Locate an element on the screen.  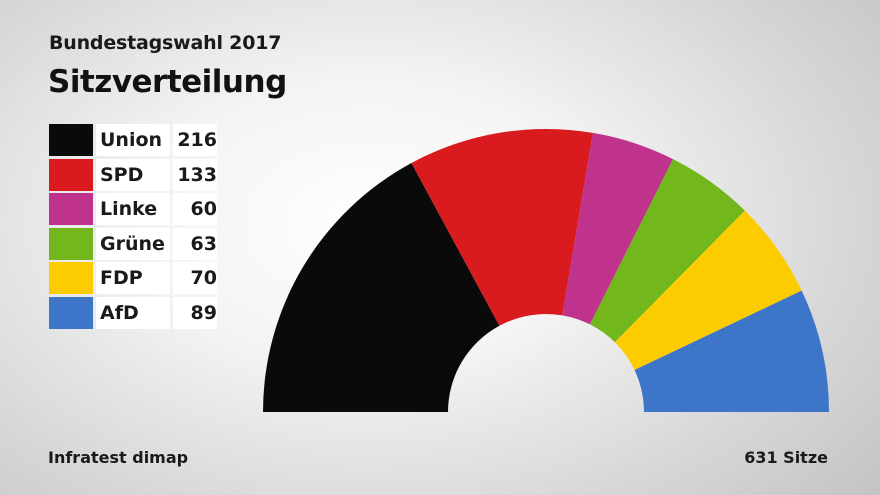
chart-title: Sitzverteilung is located at coordinates (167, 82).